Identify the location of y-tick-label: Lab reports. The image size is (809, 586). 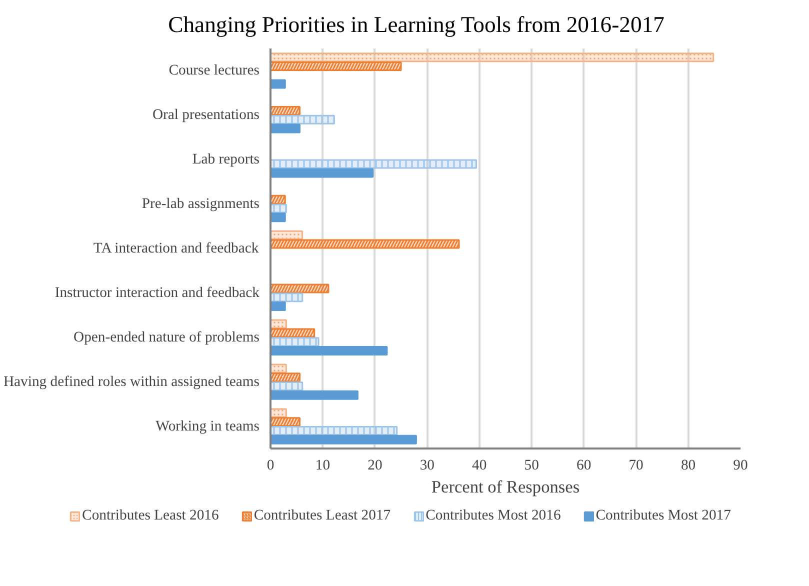
(226, 160).